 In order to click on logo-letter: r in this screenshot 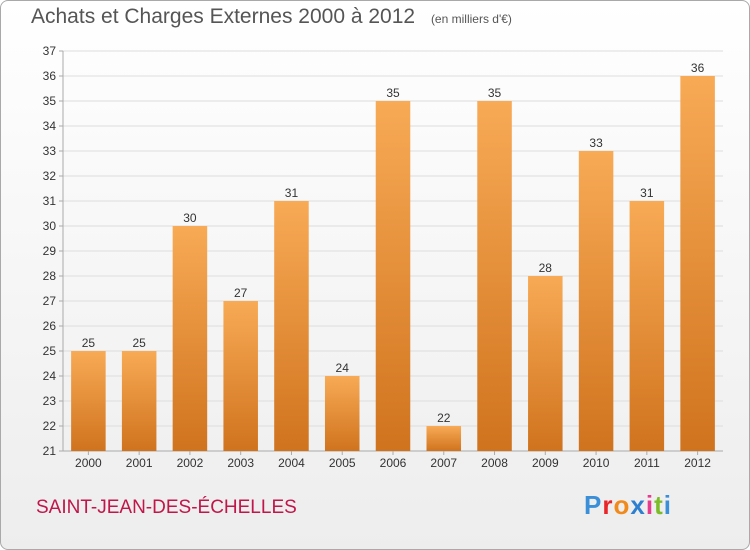, I will do `click(608, 505)`.